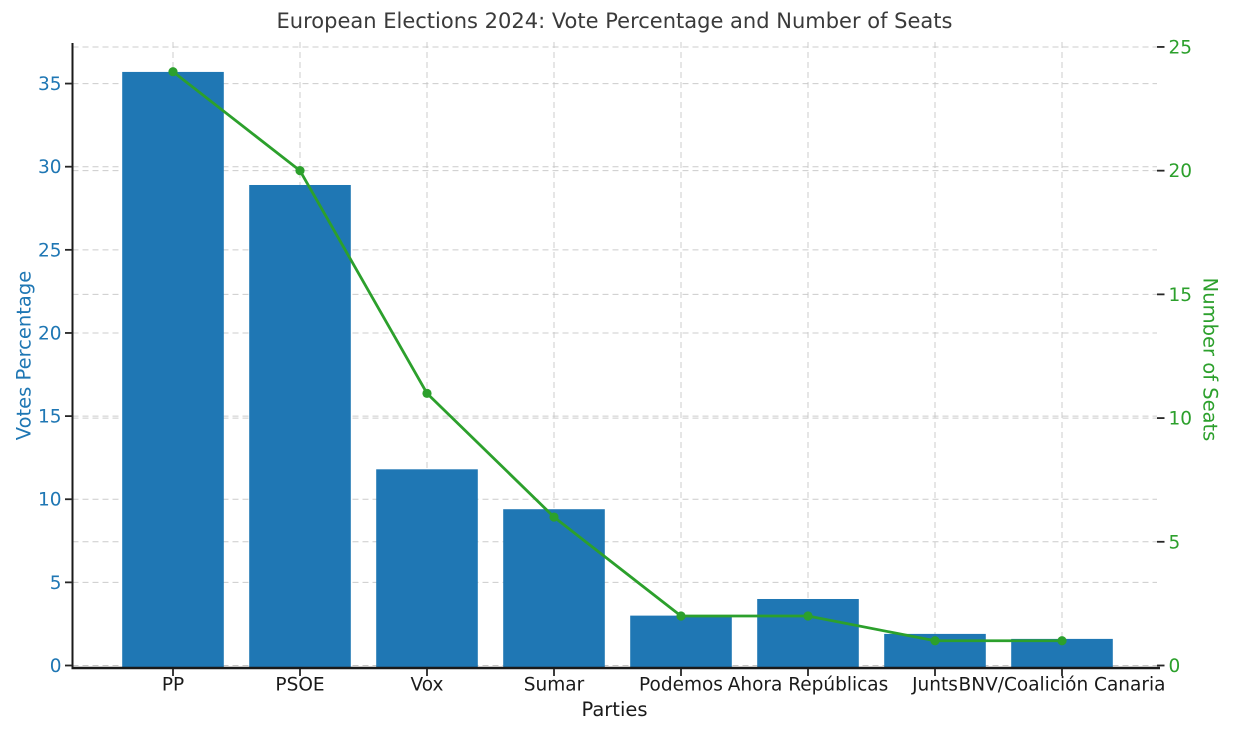  I want to click on seats-marker-bnv-coalici-n-canaria, so click(1062, 641).